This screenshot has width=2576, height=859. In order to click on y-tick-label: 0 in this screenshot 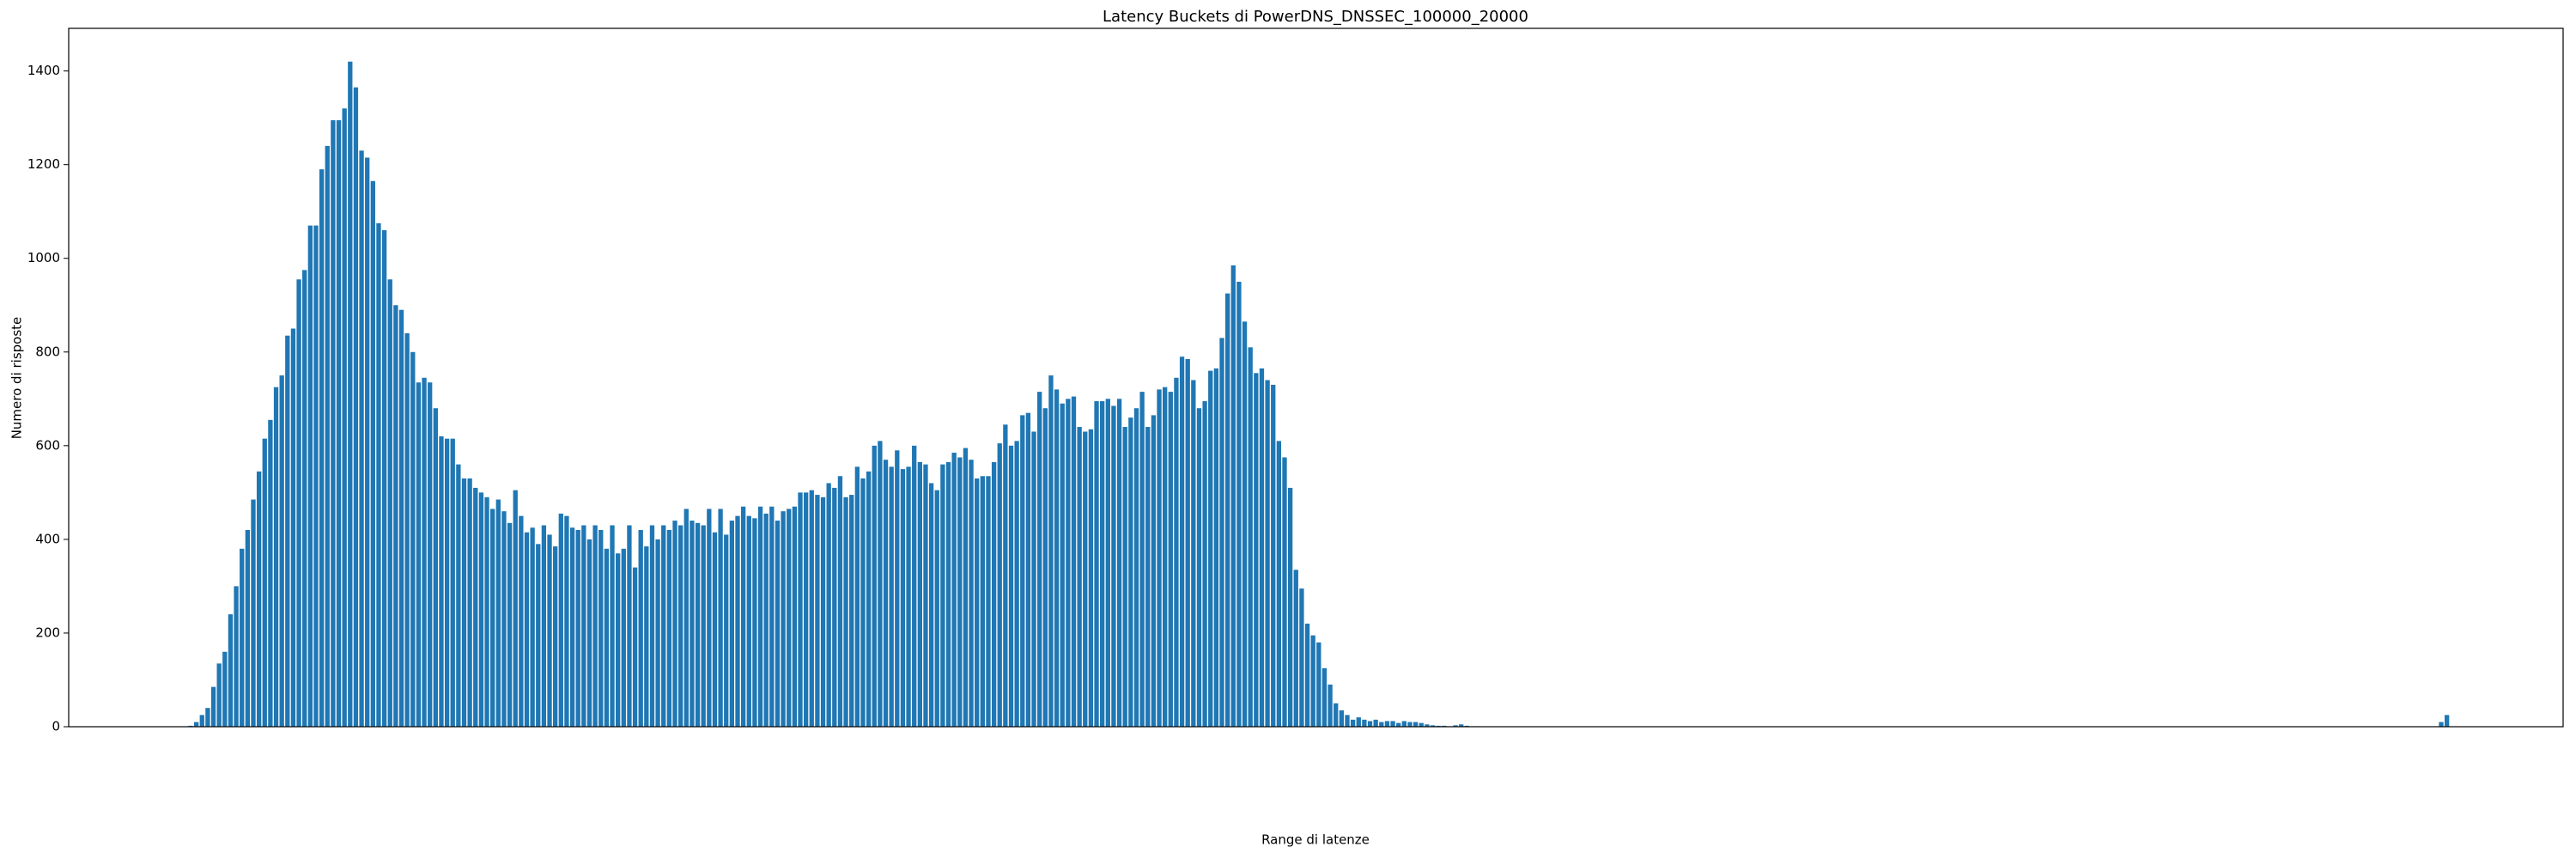, I will do `click(56, 727)`.